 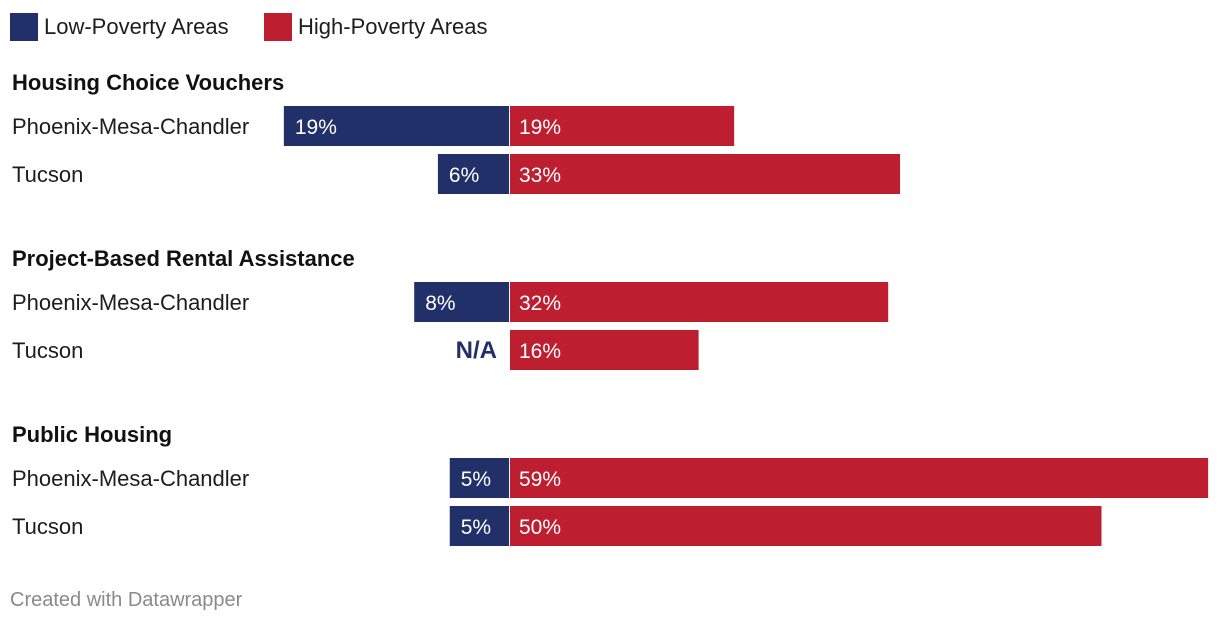 I want to click on value-label-high-poverty: 32%, so click(x=540, y=303).